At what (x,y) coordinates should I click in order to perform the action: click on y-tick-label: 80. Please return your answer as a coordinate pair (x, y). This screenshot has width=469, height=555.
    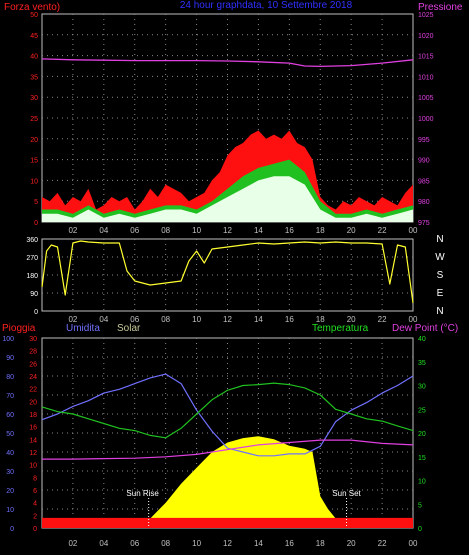
    Looking at the image, I should click on (10, 377).